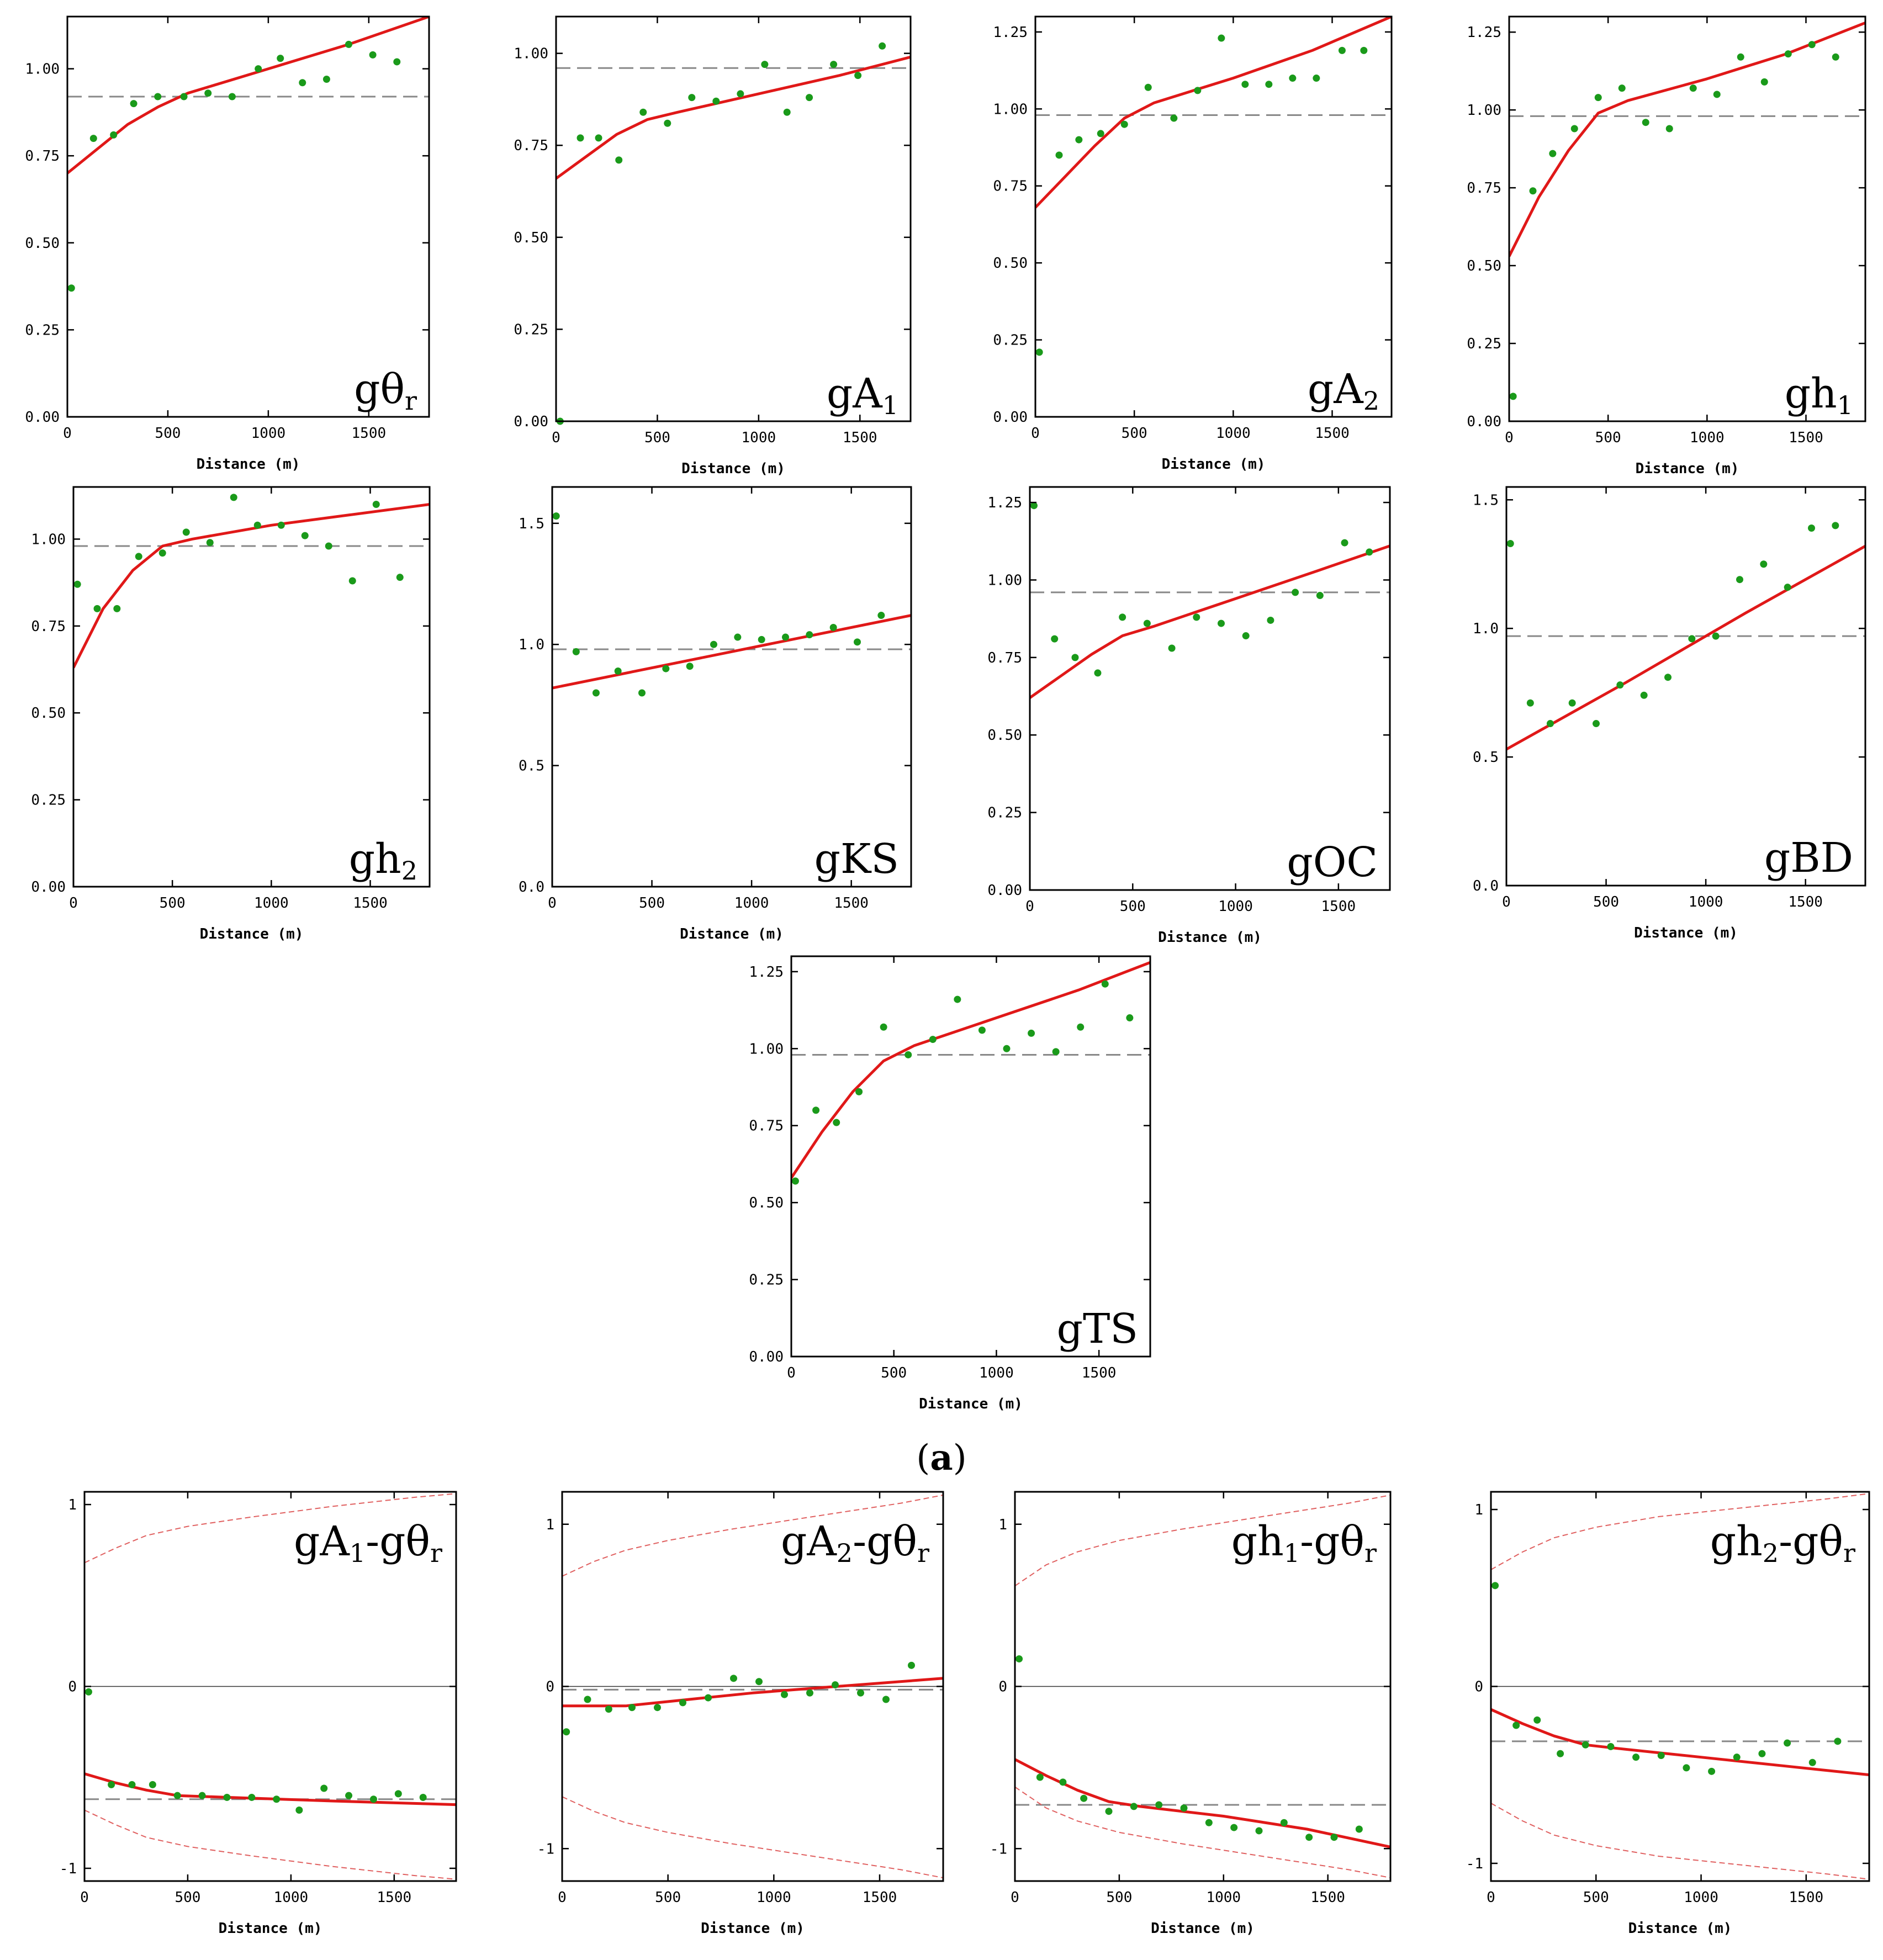 This screenshot has height=1960, width=1883. I want to click on panel-title-main: gTS, so click(1098, 1329).